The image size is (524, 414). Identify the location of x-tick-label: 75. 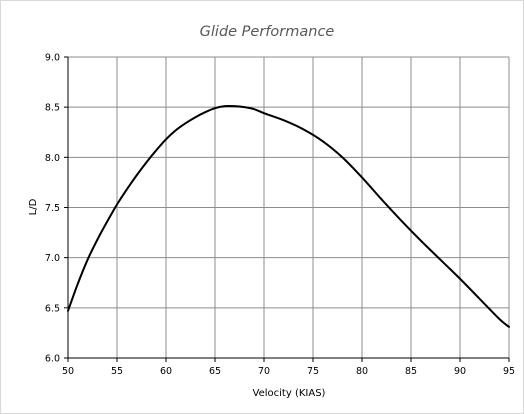
(313, 371).